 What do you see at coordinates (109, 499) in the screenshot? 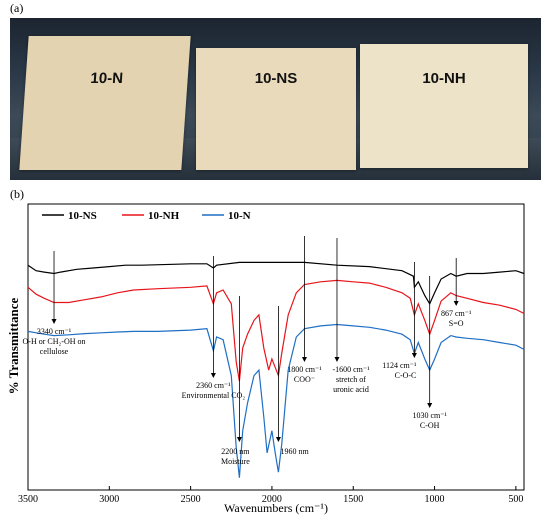
I see `x-tick-label: 3000` at bounding box center [109, 499].